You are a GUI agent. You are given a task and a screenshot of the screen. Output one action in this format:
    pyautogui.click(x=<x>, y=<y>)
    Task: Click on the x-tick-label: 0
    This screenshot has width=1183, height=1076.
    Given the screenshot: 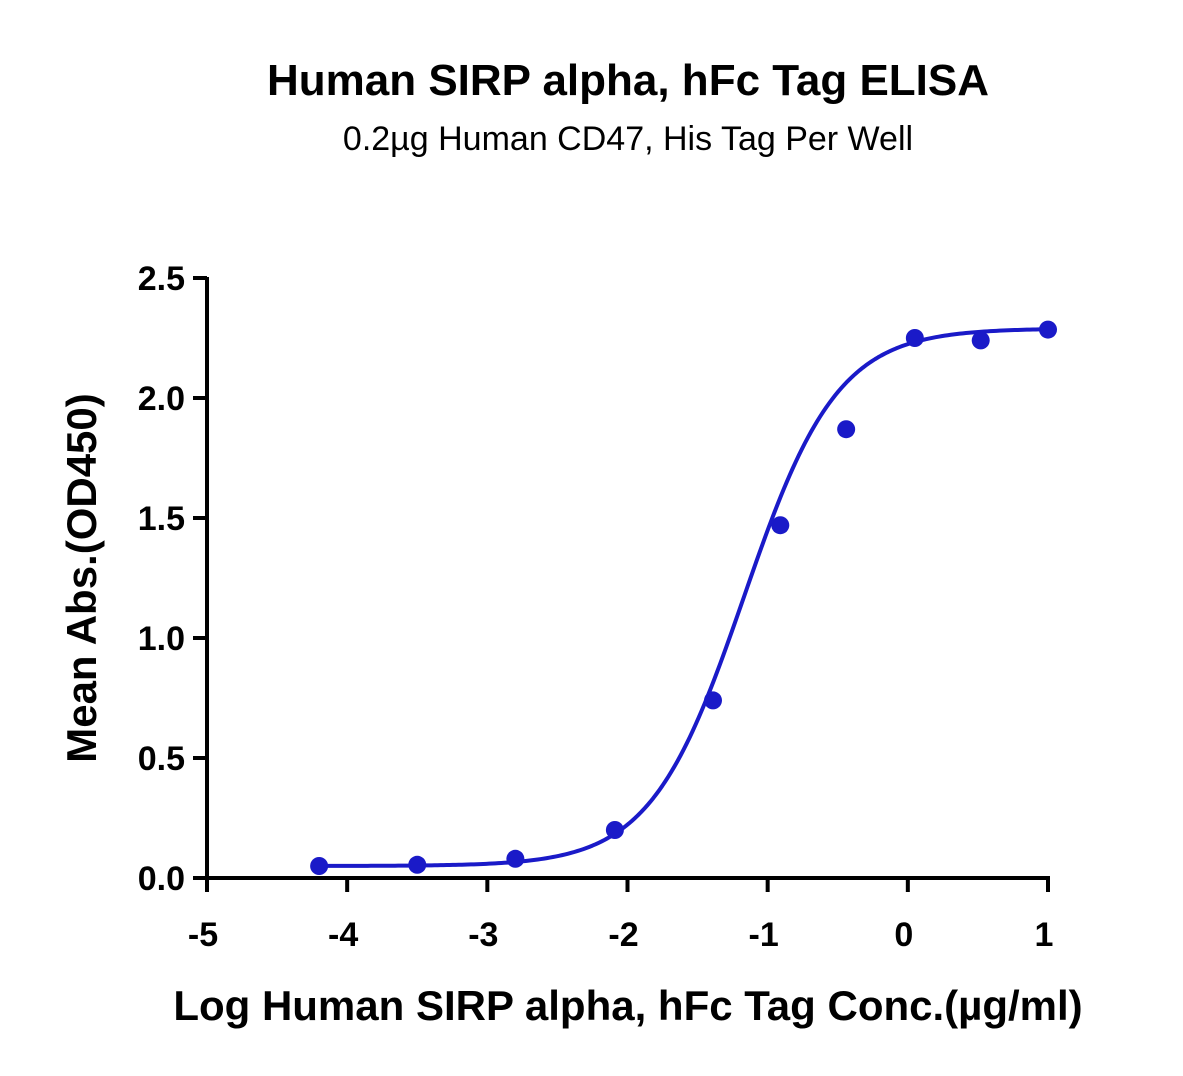 What is the action you would take?
    pyautogui.click(x=903, y=935)
    